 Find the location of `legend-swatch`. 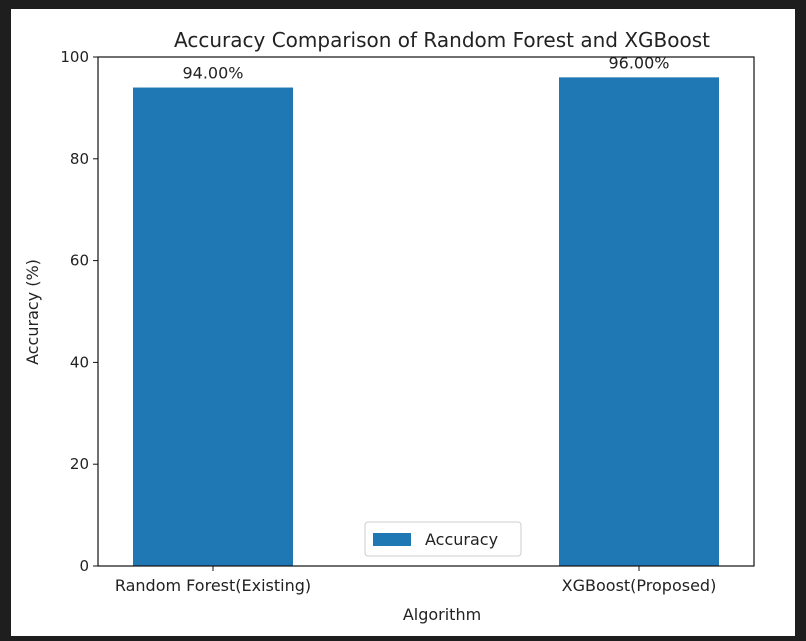

legend-swatch is located at coordinates (392, 539).